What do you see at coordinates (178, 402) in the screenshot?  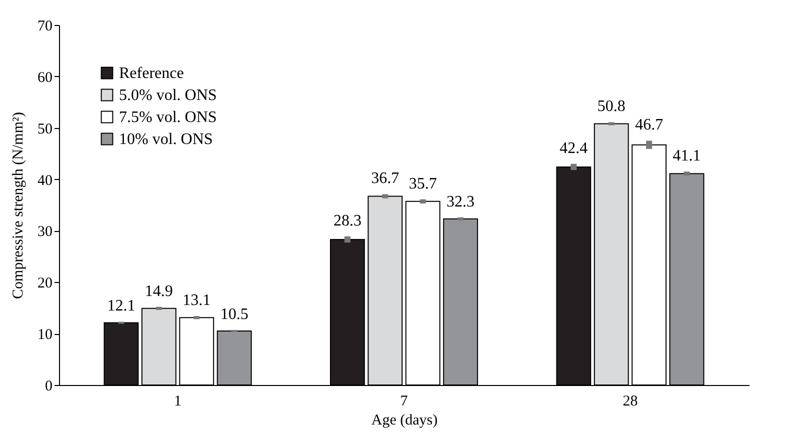 I see `x-tick-label: 1` at bounding box center [178, 402].